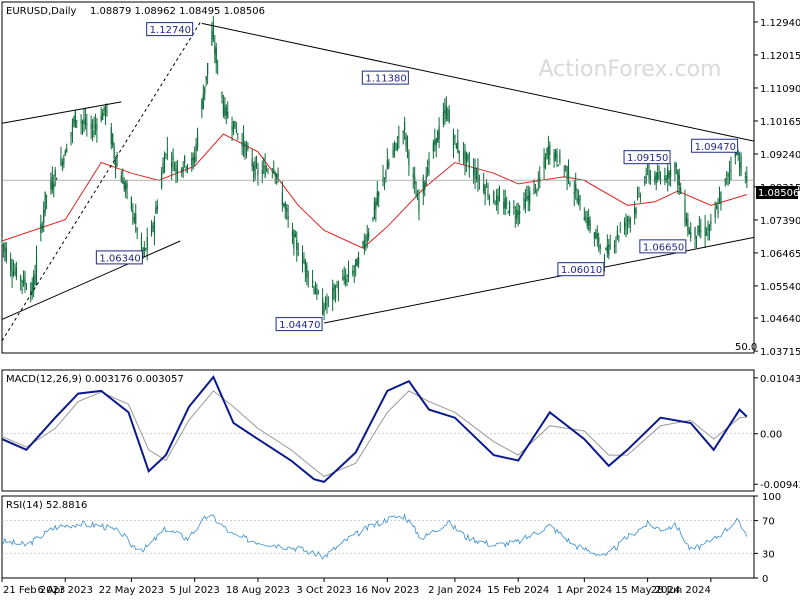  I want to click on price-annotation: 1.06650, so click(663, 246).